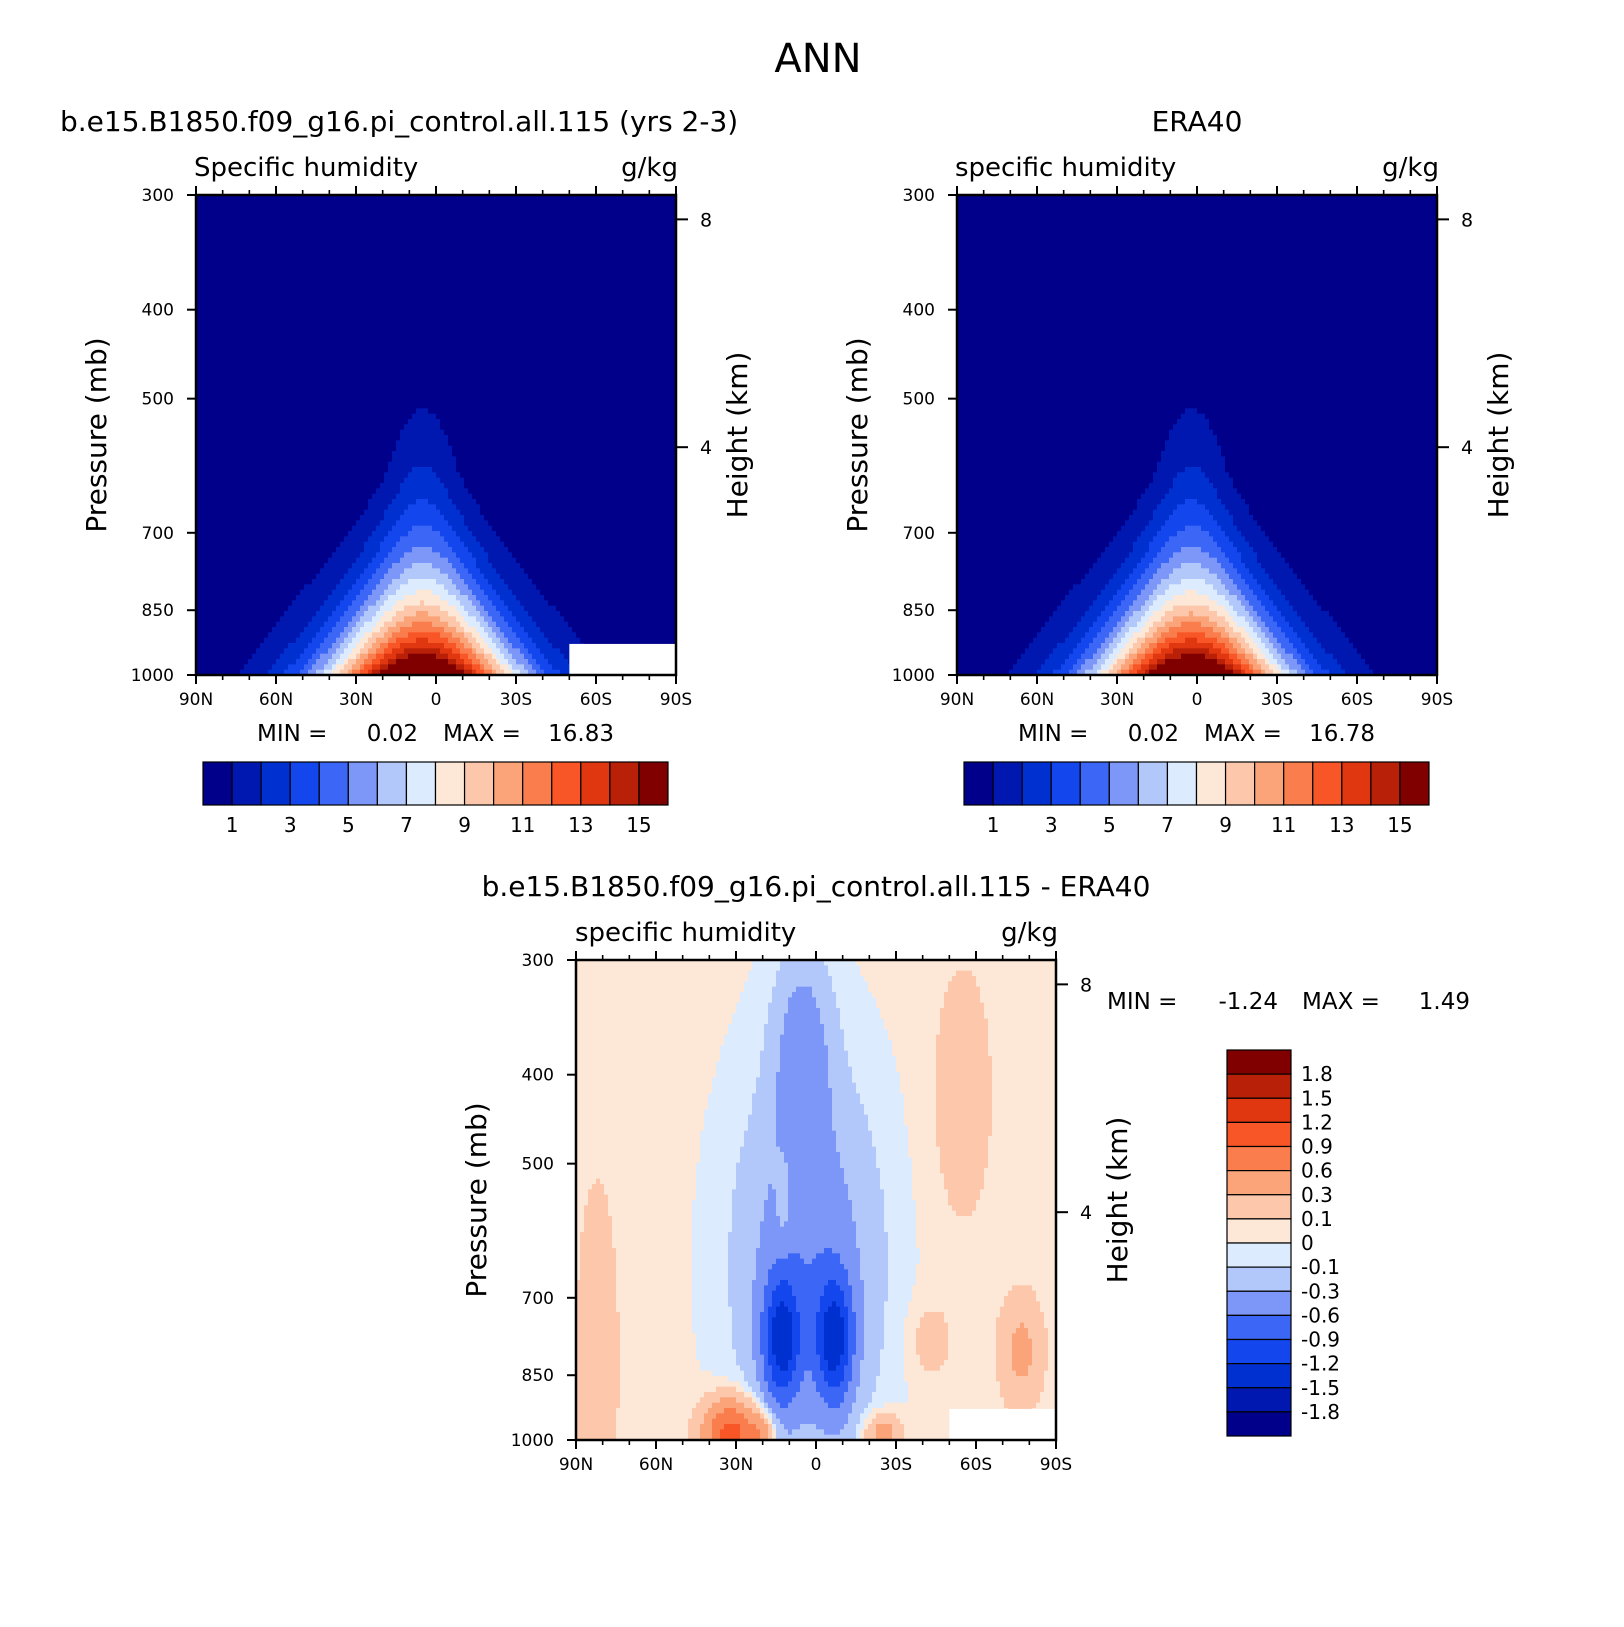  I want to click on x-tick-label: 90S, so click(1437, 700).